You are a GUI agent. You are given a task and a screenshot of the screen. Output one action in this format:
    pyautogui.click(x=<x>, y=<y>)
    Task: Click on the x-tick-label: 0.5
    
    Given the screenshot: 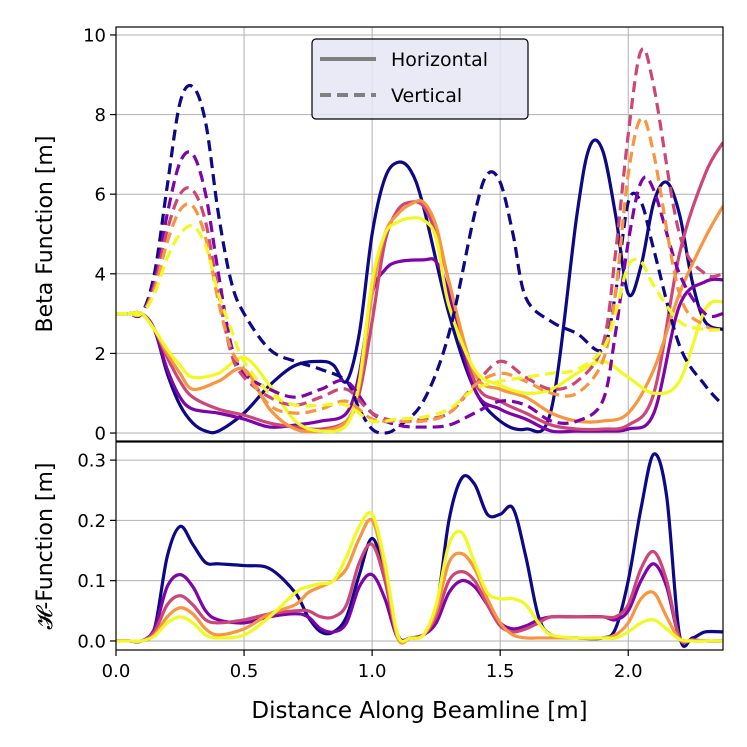 What is the action you would take?
    pyautogui.click(x=244, y=671)
    